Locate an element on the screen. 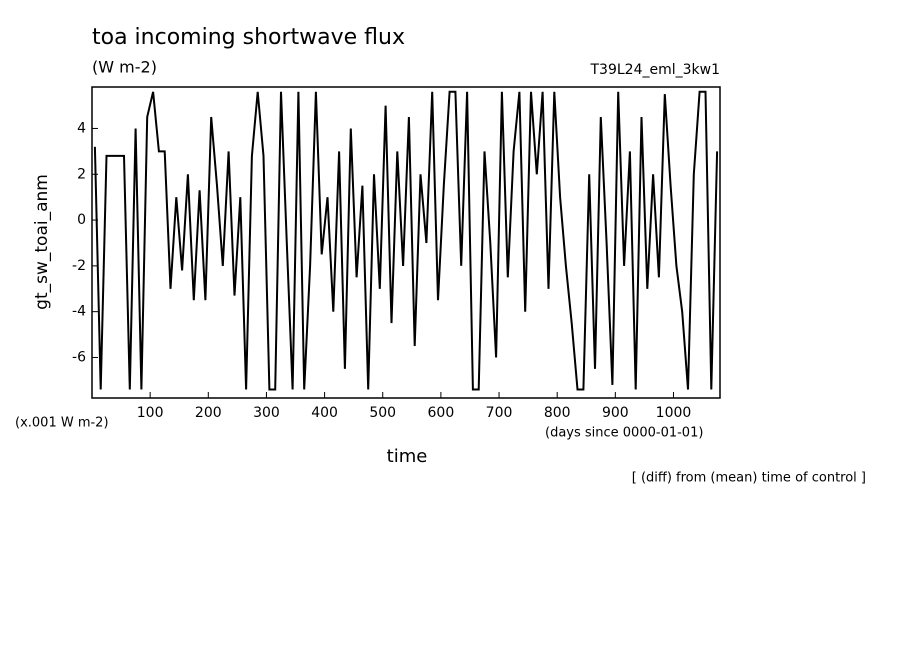  y-tick-label: -6 is located at coordinates (79, 357).